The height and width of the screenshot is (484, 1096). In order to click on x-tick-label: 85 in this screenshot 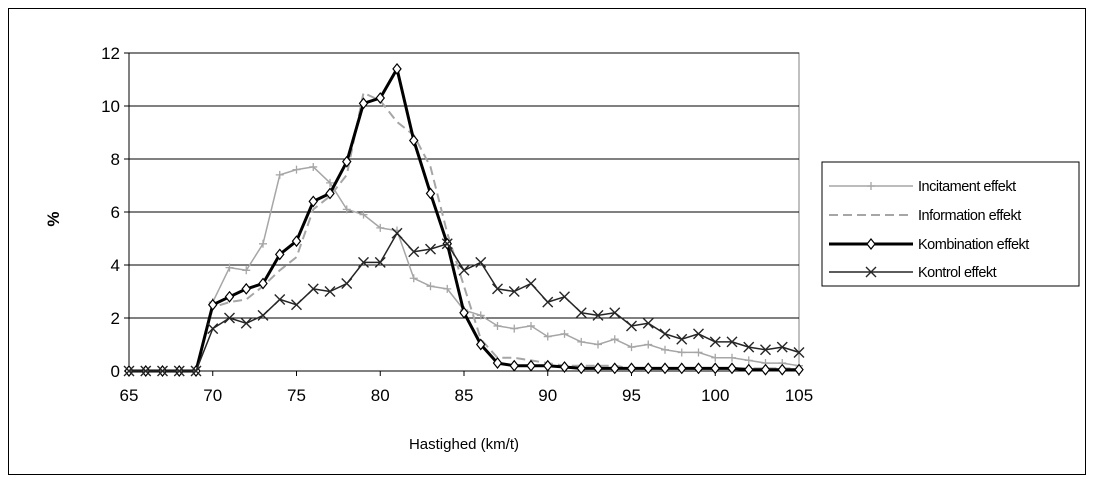, I will do `click(464, 395)`.